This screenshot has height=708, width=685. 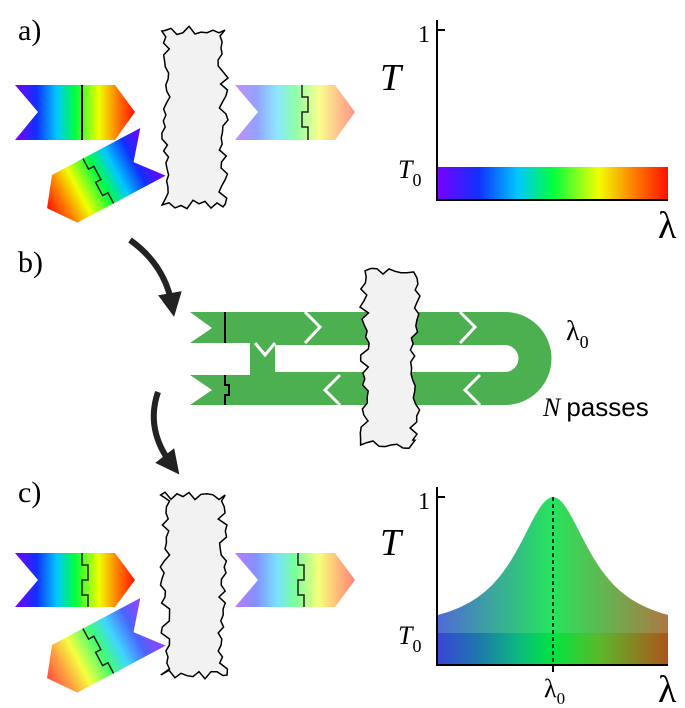 I want to click on wavelength-label: λ0, so click(x=577, y=334).